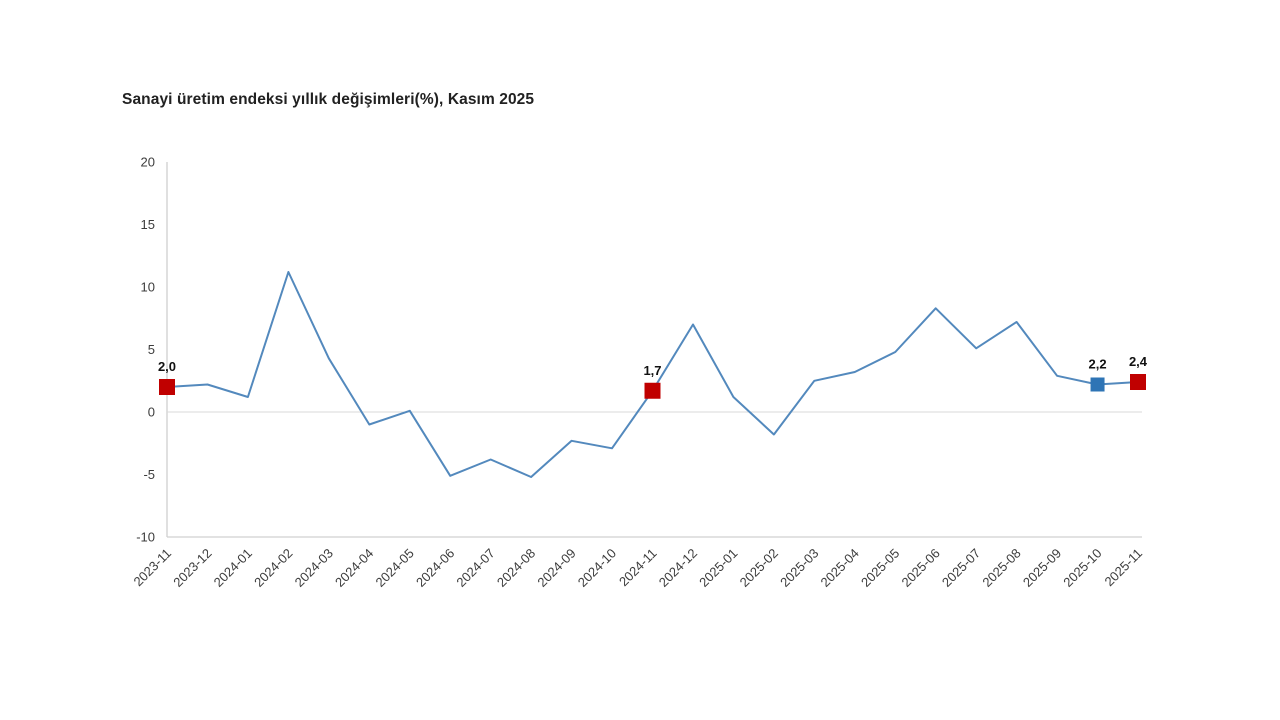 This screenshot has height=720, width=1280. What do you see at coordinates (652, 370) in the screenshot?
I see `point-label-2024-11: 1,7` at bounding box center [652, 370].